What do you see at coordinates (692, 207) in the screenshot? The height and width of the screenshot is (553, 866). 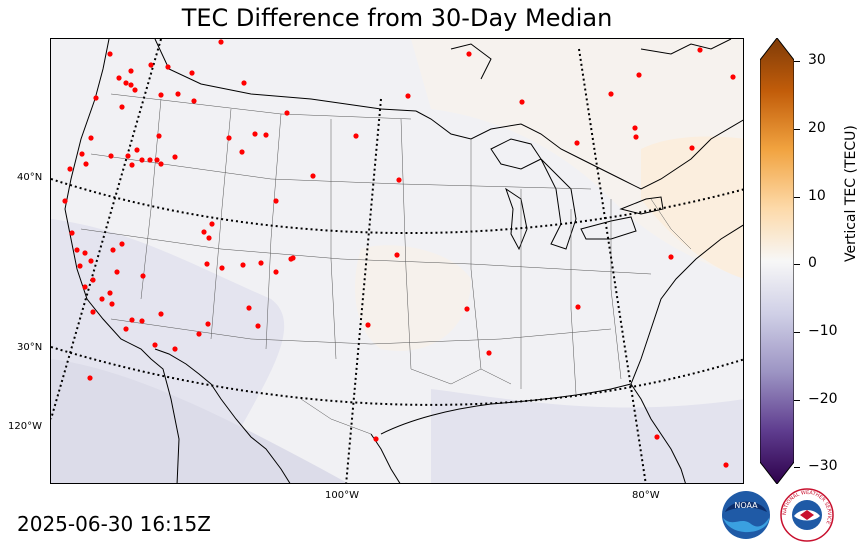 I see `tec-positive-region-east` at bounding box center [692, 207].